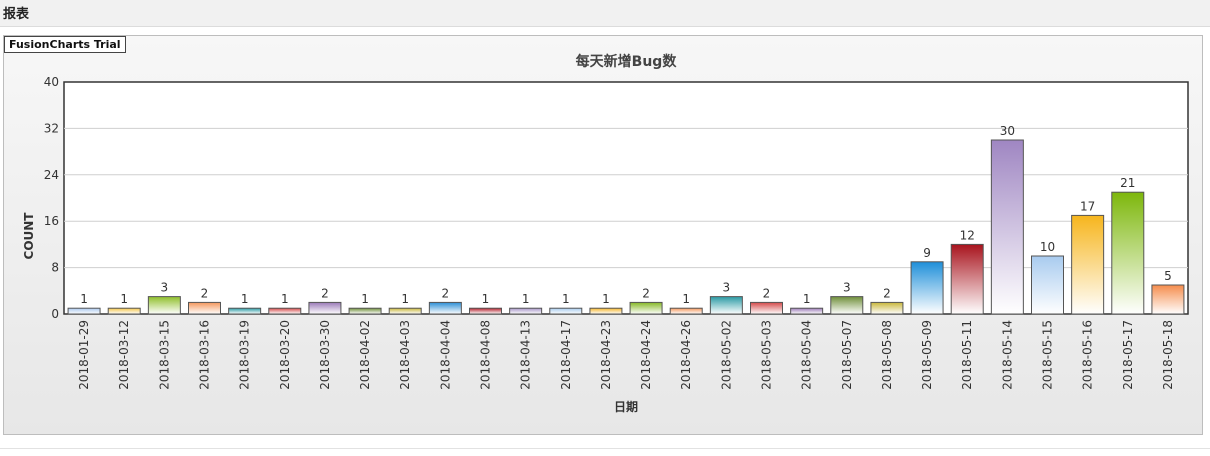  I want to click on data-label: 5, so click(1168, 276).